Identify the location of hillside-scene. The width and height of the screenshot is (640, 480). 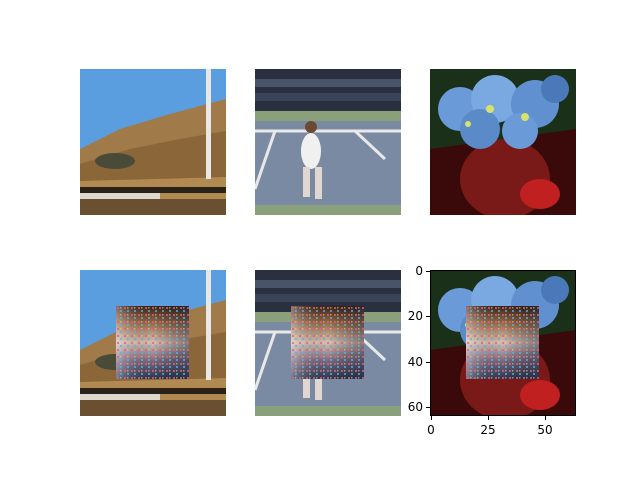
(153, 142).